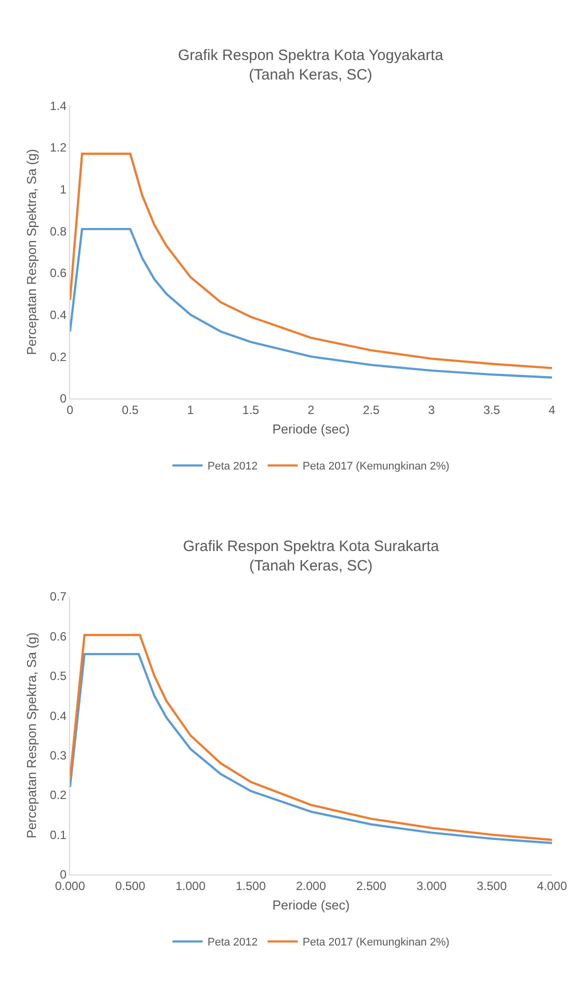 This screenshot has height=987, width=577. I want to click on x-tick-label: 0.5, so click(130, 409).